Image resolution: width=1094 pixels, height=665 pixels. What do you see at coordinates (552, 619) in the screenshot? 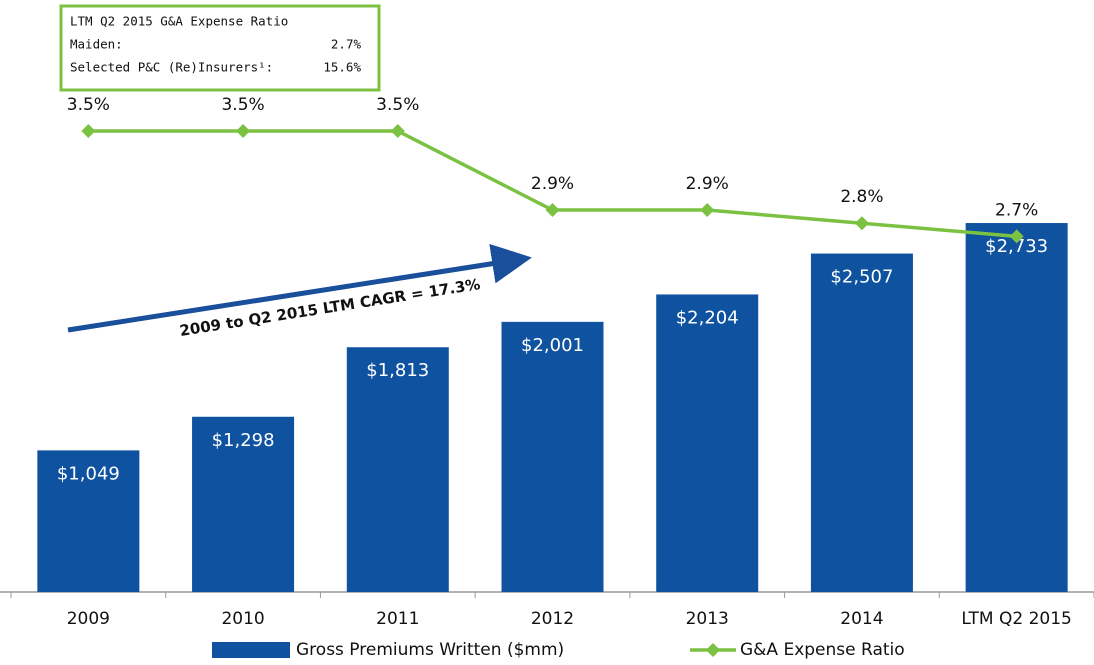
I see `x-tick-label: 2012` at bounding box center [552, 619].